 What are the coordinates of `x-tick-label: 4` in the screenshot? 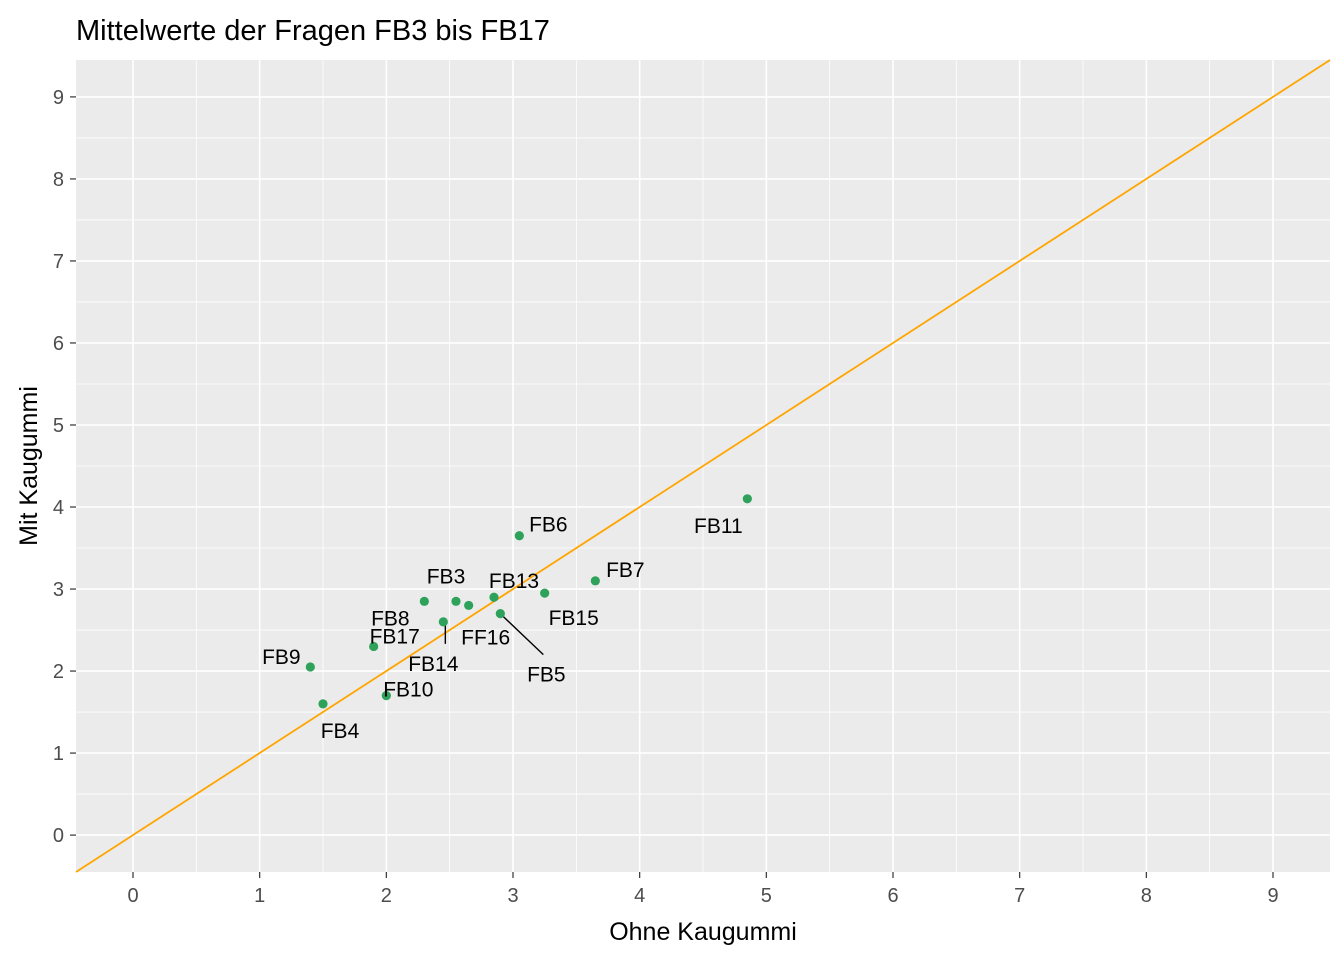 It's located at (639, 896).